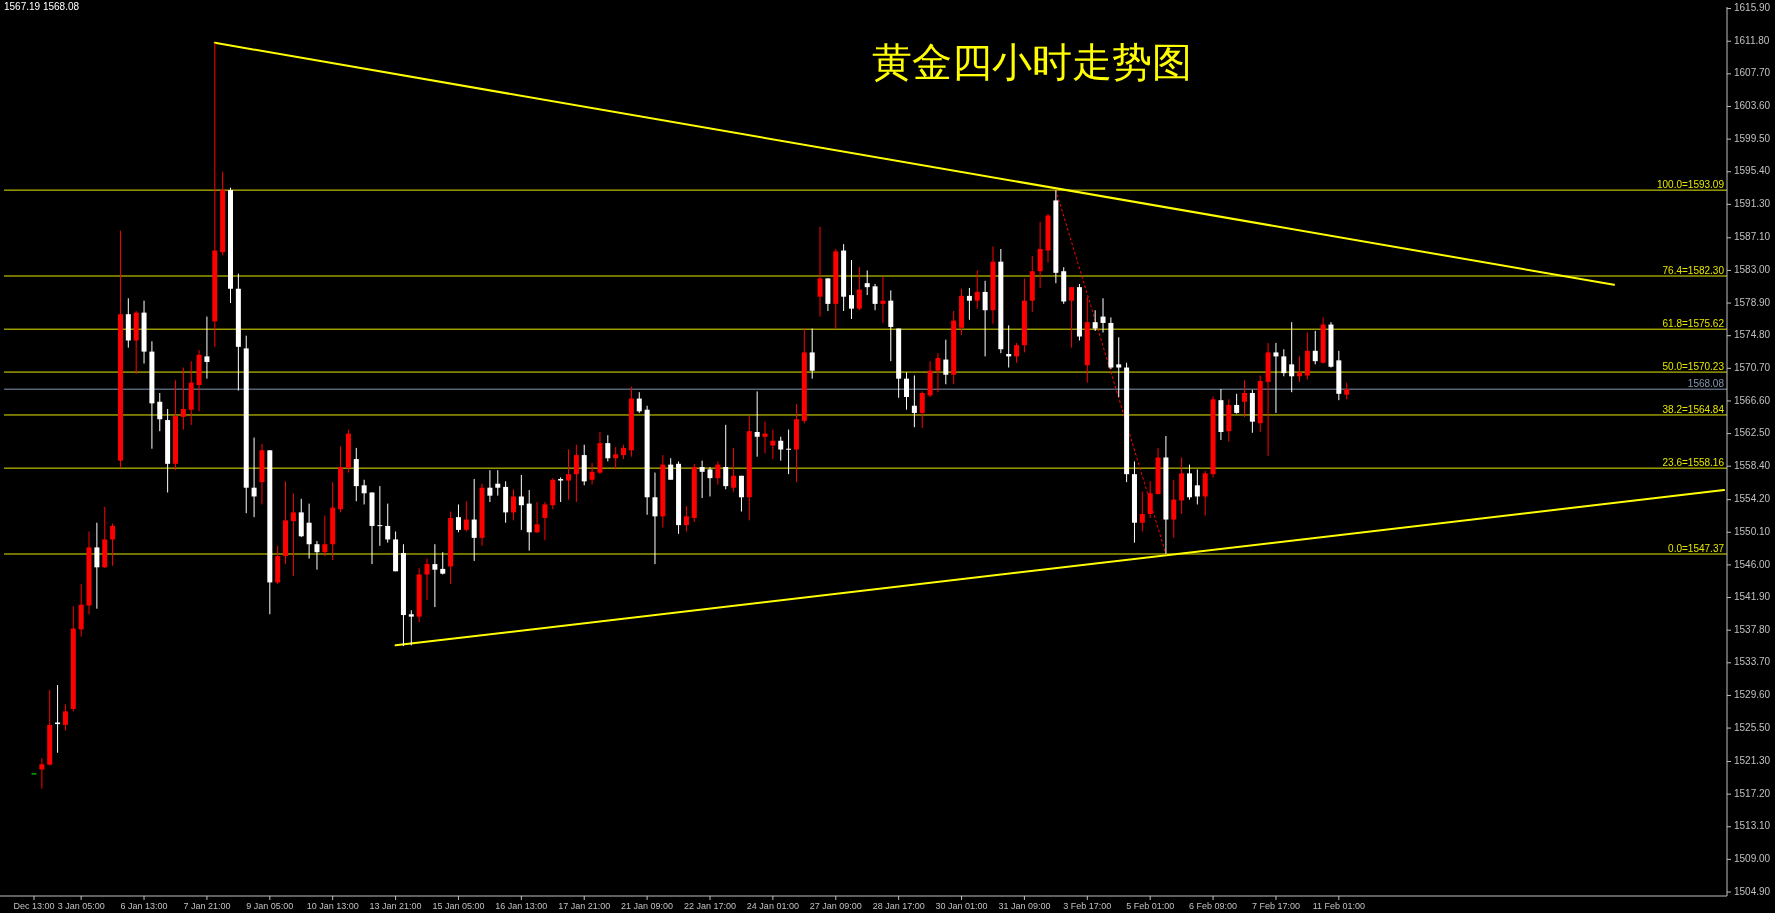 This screenshot has height=913, width=1775. I want to click on y-tick-label: 1587.10, so click(1752, 237).